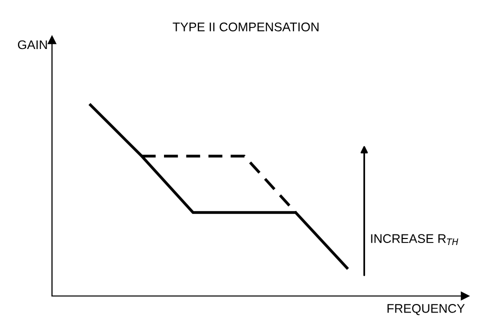 The width and height of the screenshot is (492, 324). Describe the element at coordinates (32, 45) in the screenshot. I see `y-axis-title: GAIN` at that location.